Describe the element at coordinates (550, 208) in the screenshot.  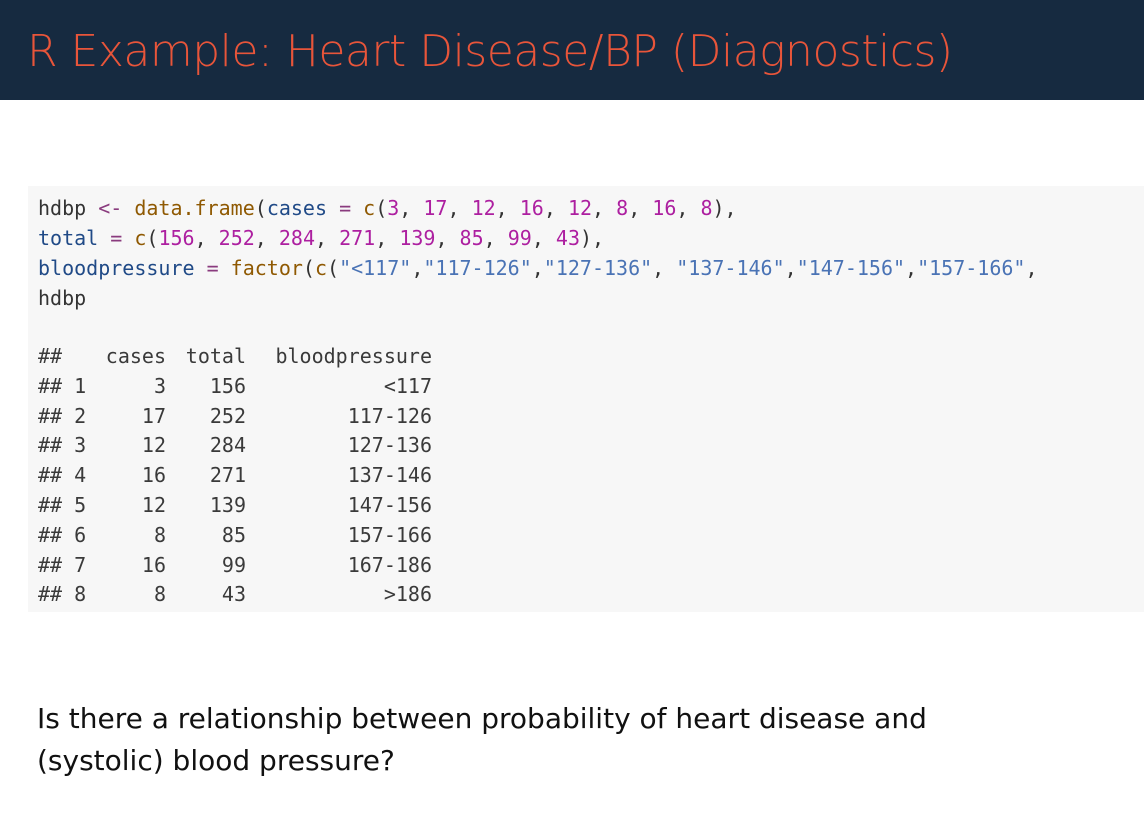
I see `code-values: 3, 17, 12, 16, 12, 8, 16, 8` at that location.